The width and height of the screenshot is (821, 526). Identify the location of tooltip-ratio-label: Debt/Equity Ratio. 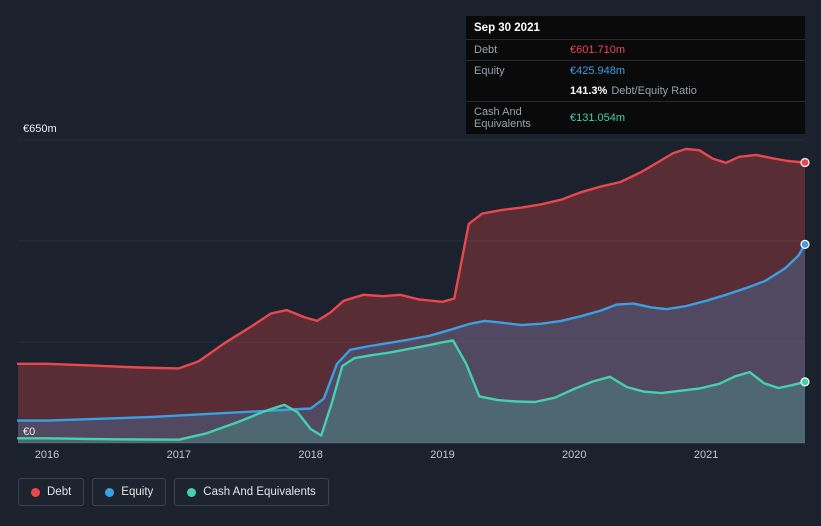
(654, 91).